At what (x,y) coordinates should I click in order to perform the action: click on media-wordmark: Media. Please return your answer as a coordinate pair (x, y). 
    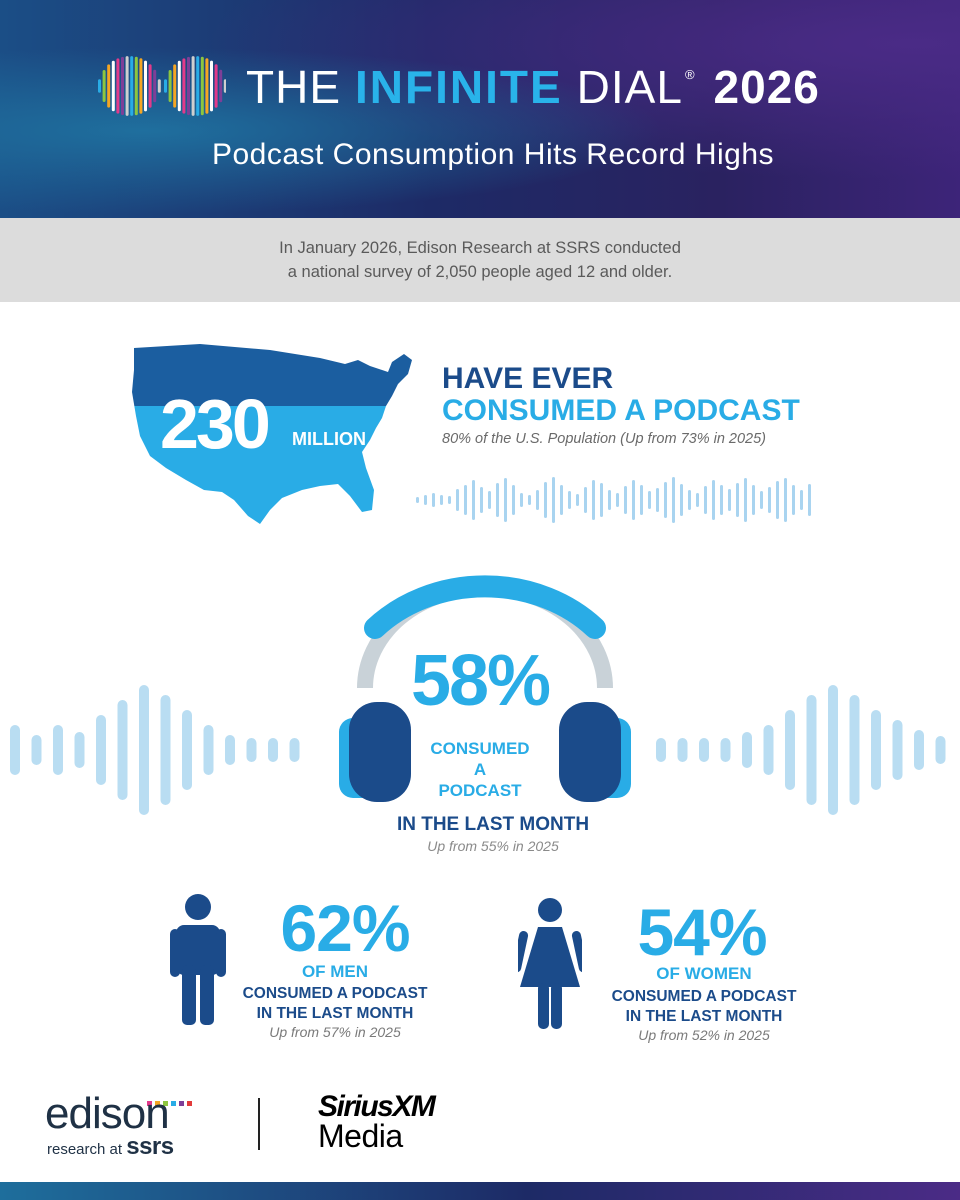
    Looking at the image, I should click on (360, 1136).